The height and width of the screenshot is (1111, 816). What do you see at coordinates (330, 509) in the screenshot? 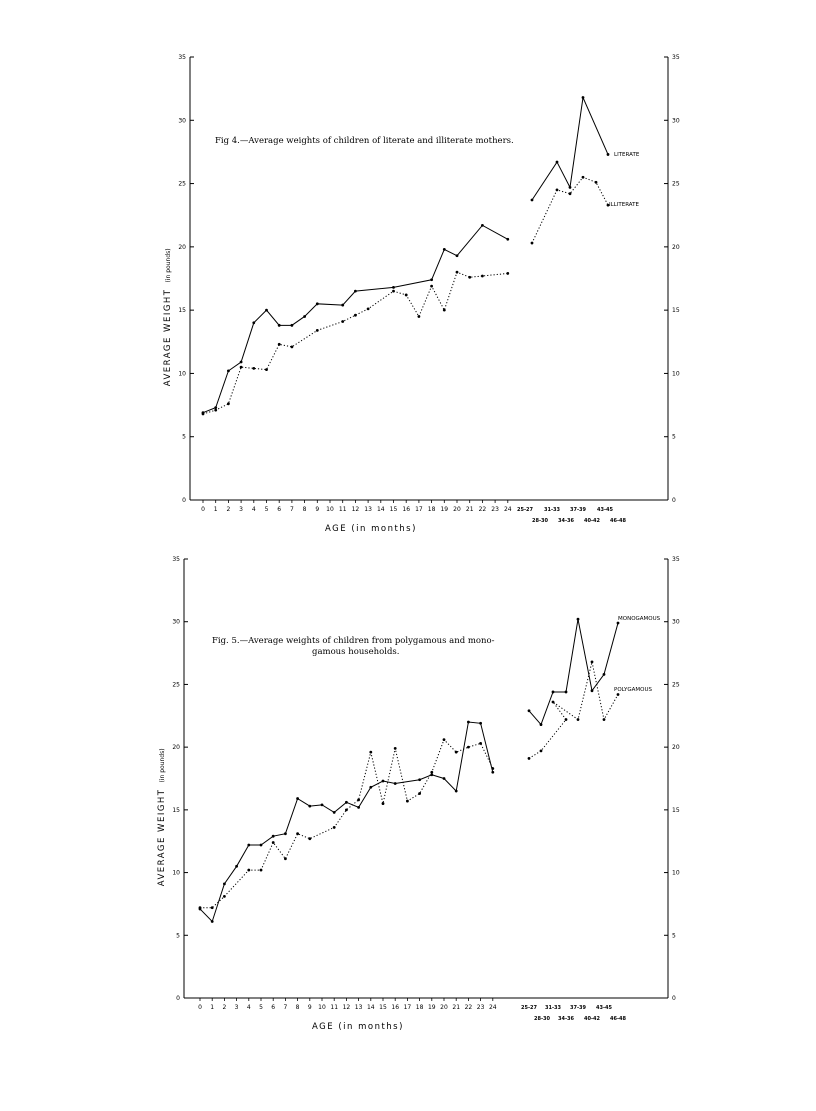
I see `x-tick-label: 10` at bounding box center [330, 509].